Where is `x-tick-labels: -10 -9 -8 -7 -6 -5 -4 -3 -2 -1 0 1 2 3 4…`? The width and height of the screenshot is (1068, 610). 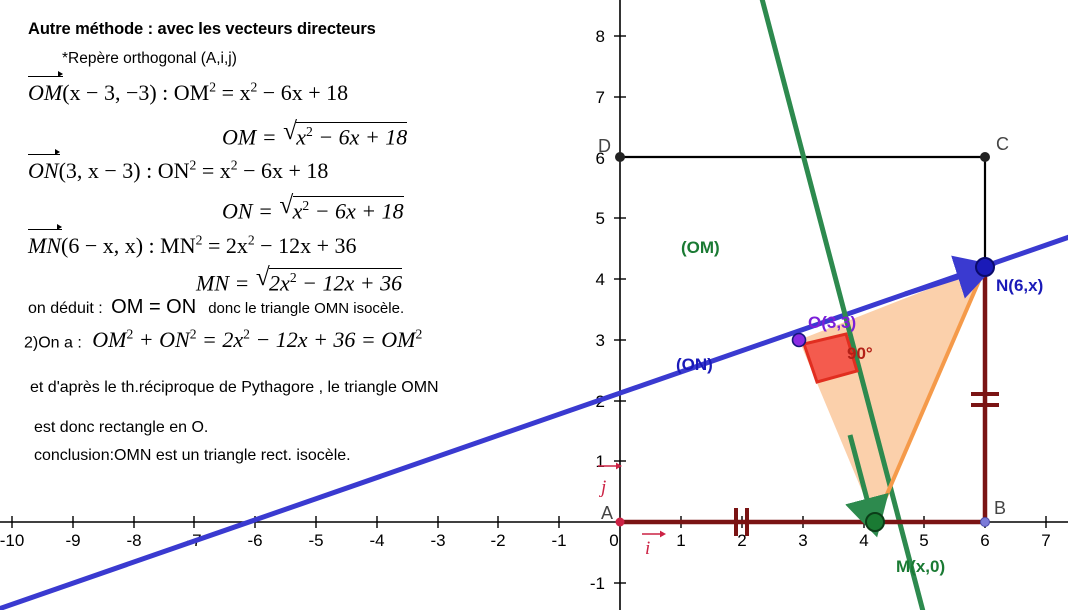
x-tick-labels: -10 -9 -8 -7 -6 -5 -4 -3 -2 -1 0 1 2 3 4… is located at coordinates (525, 540).